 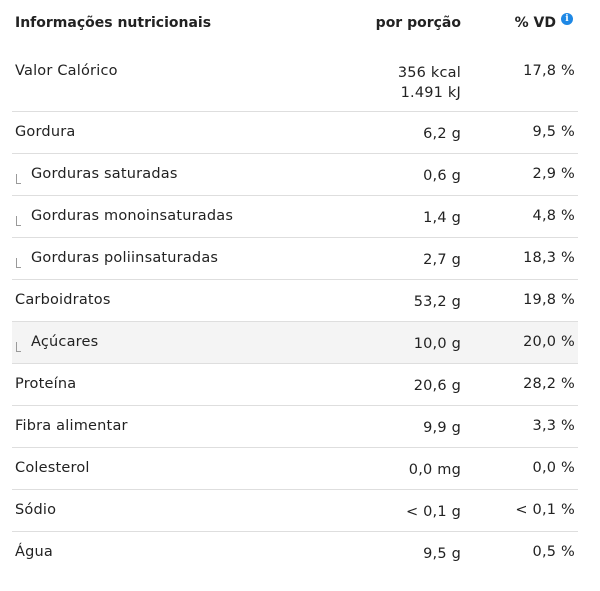 What do you see at coordinates (132, 216) in the screenshot?
I see `nutrient-name: Gorduras monoinsaturadas` at bounding box center [132, 216].